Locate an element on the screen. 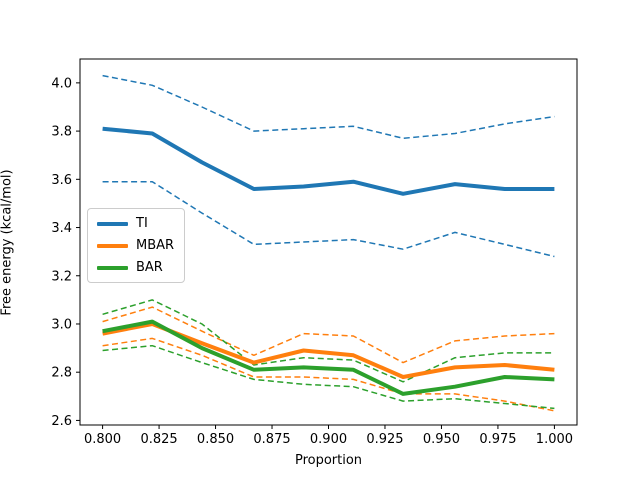  ti-upper-bound-line is located at coordinates (328, 107).